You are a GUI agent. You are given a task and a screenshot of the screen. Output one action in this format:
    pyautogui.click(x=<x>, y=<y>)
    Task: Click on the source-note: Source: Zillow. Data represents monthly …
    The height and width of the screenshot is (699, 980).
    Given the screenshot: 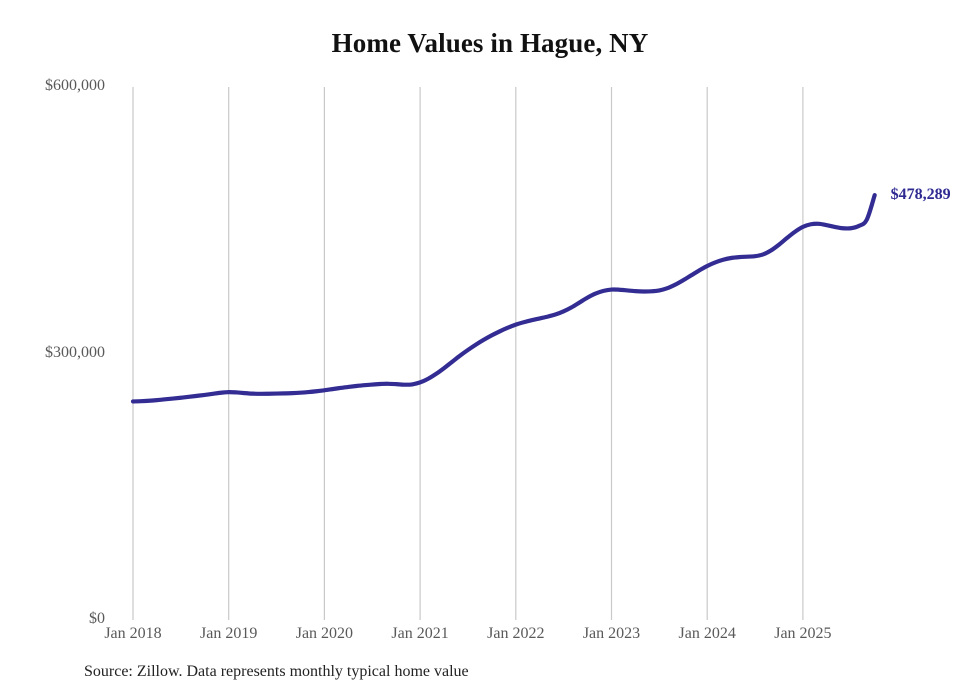 What is the action you would take?
    pyautogui.click(x=276, y=671)
    